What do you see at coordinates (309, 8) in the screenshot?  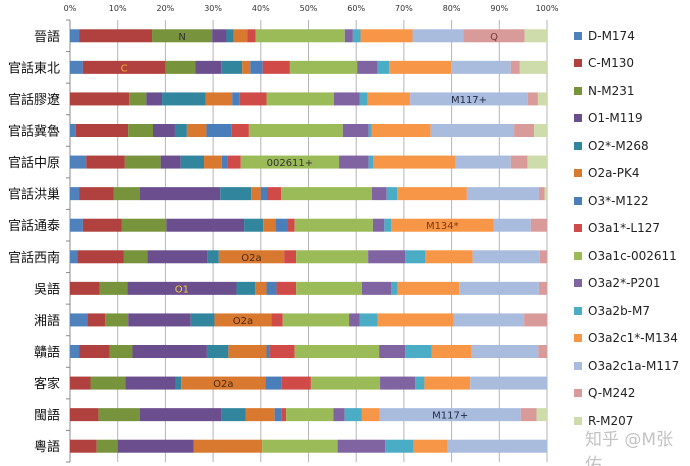 I see `x-tick-label: 50%` at bounding box center [309, 8].